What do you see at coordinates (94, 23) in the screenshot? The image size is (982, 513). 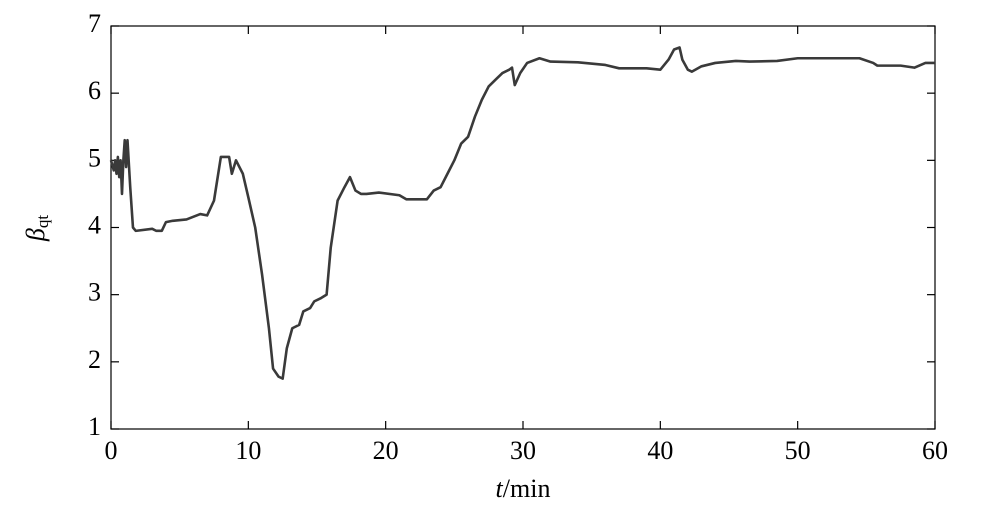 I see `y-tick-label: 7` at bounding box center [94, 23].